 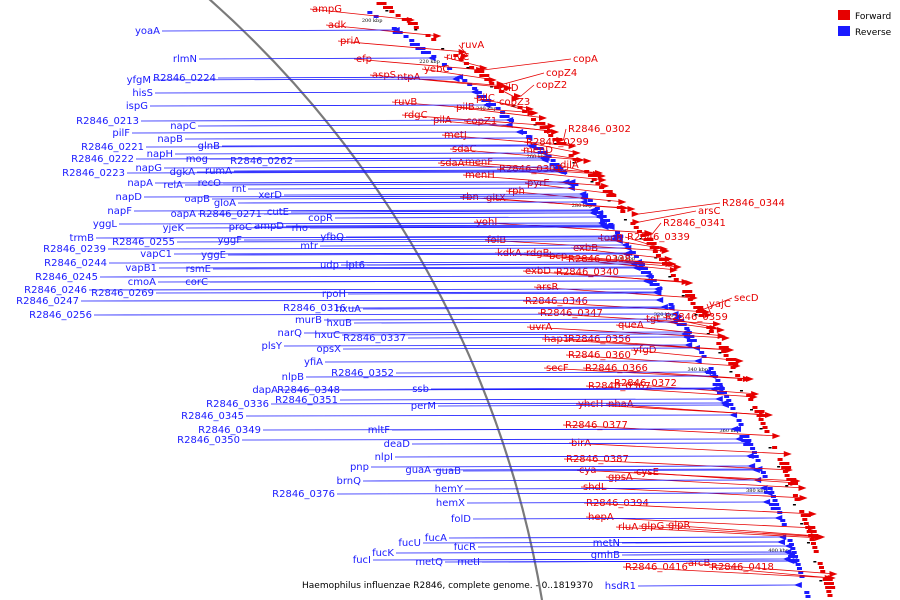 I want to click on forward-gene-label-metj: metJ, so click(x=455, y=135).